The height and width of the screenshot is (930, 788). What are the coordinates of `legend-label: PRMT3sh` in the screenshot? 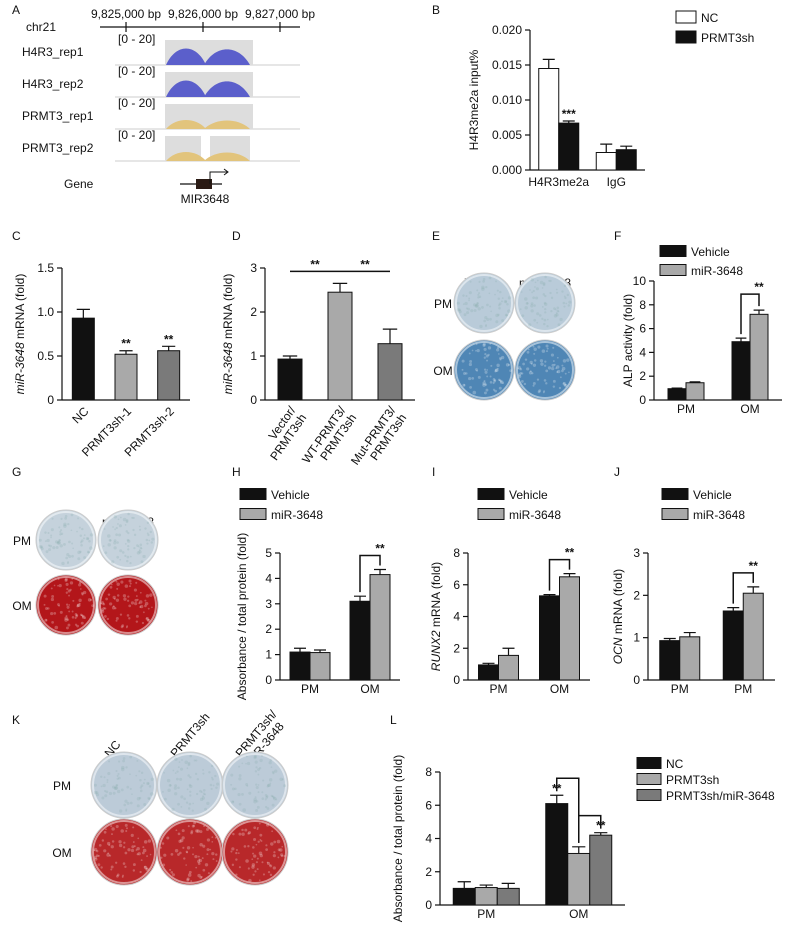 It's located at (727, 38).